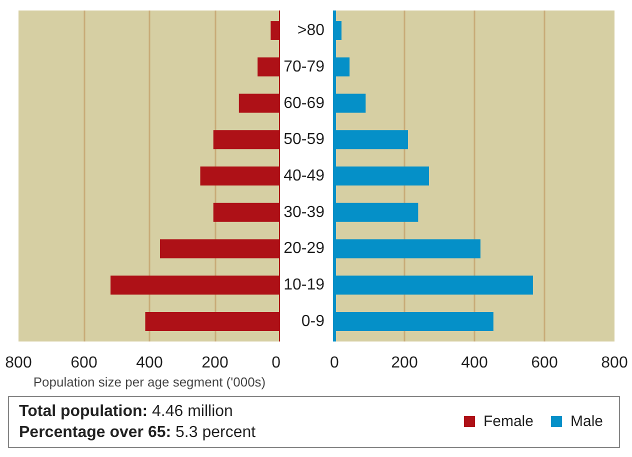 This screenshot has height=457, width=632. Describe the element at coordinates (508, 422) in the screenshot. I see `legend-label: Female` at that location.